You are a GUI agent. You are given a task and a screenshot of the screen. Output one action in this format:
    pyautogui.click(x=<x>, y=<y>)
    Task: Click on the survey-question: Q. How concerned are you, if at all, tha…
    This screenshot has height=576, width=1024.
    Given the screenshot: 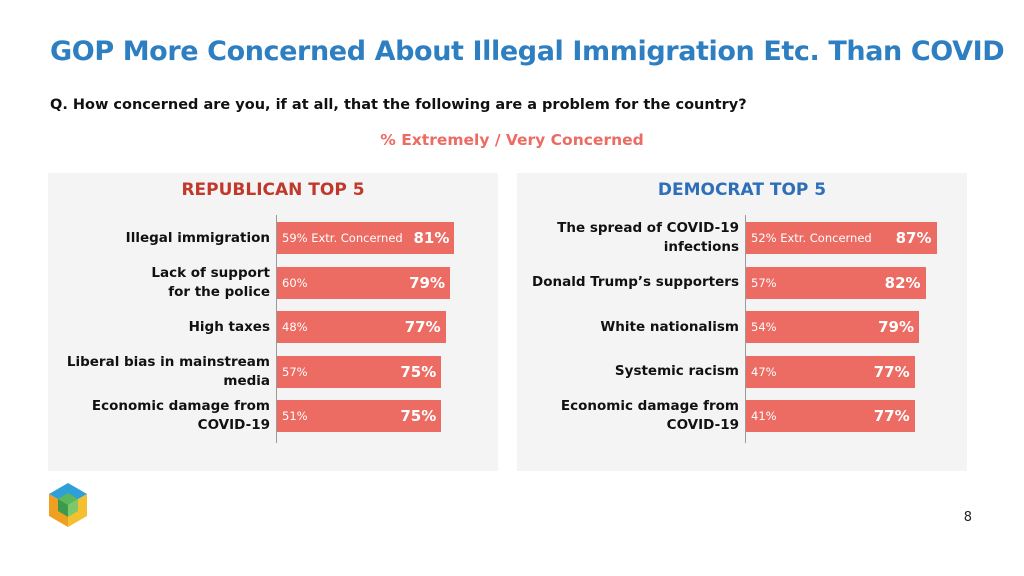 What is the action you would take?
    pyautogui.click(x=398, y=105)
    